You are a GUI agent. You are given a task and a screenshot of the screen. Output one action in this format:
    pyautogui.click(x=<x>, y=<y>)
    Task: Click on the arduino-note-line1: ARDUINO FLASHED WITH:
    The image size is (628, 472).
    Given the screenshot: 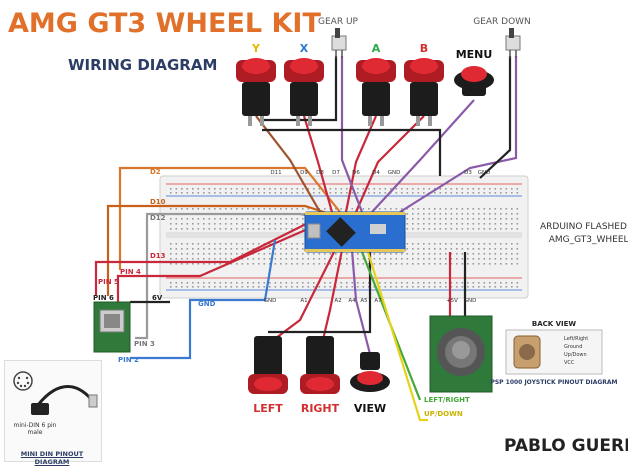 What is the action you would take?
    pyautogui.click(x=584, y=227)
    